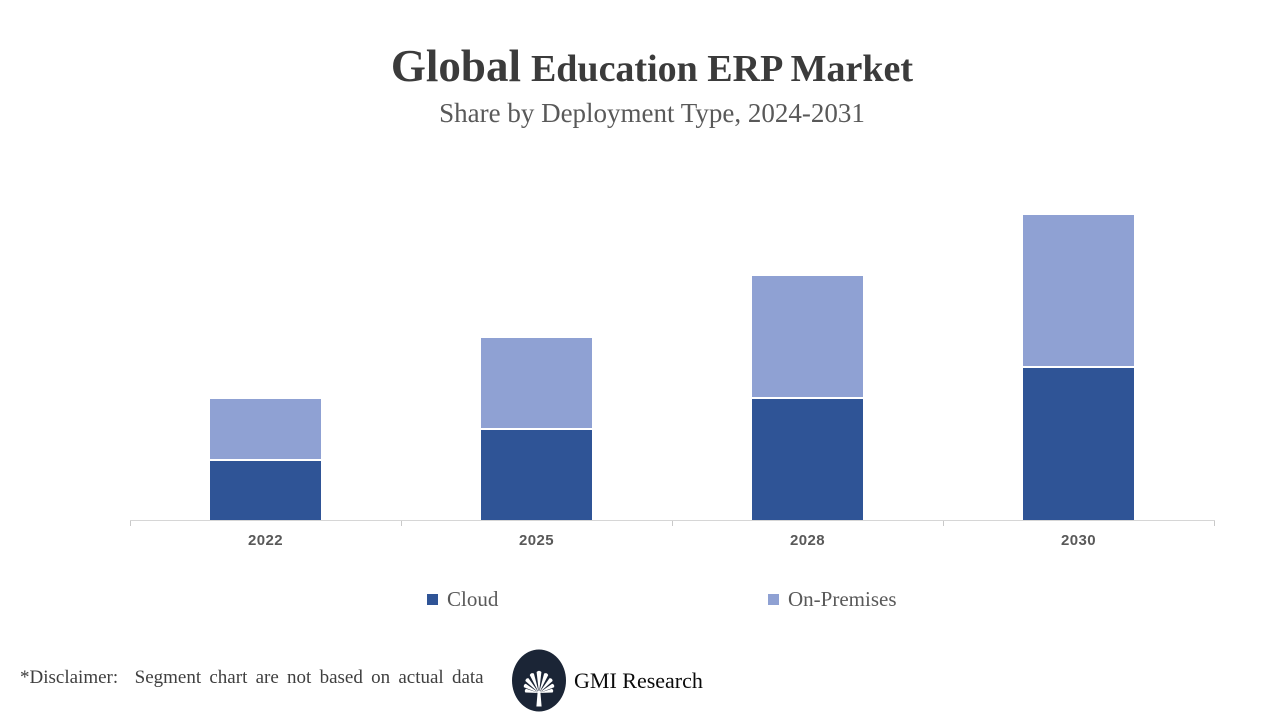 This screenshot has height=720, width=1280. Describe the element at coordinates (536, 474) in the screenshot. I see `bar-segment-cloud-2025` at that location.